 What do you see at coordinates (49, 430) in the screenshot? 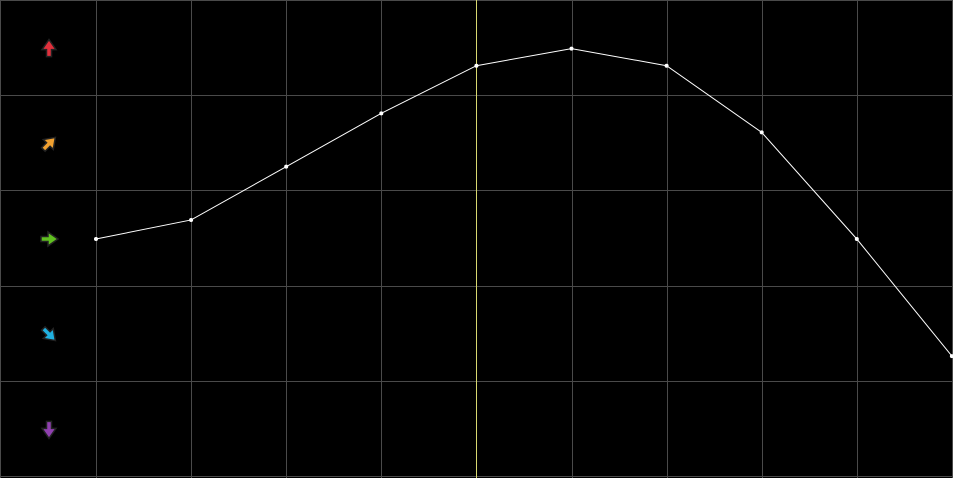
I see `arrow-down-icon` at bounding box center [49, 430].